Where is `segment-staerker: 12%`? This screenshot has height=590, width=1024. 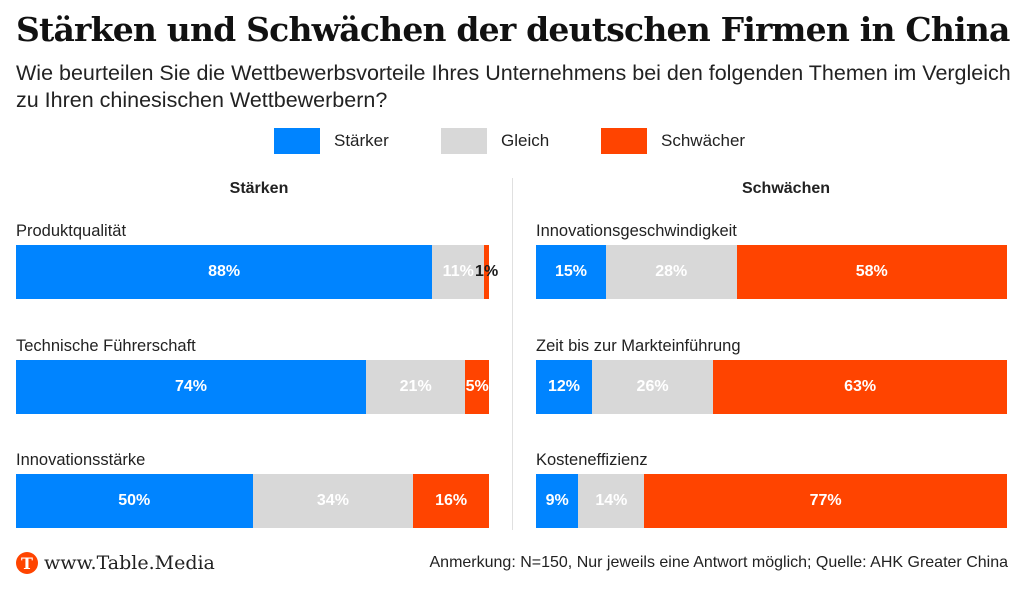 segment-staerker: 12% is located at coordinates (564, 387).